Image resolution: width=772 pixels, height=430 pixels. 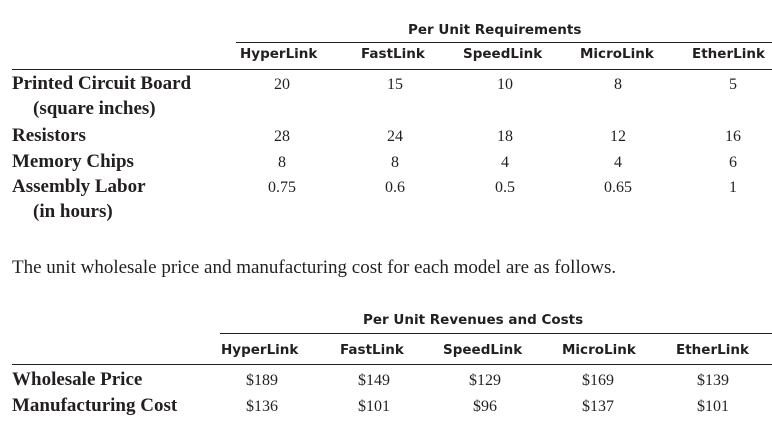 I want to click on cell: 28, so click(x=282, y=136).